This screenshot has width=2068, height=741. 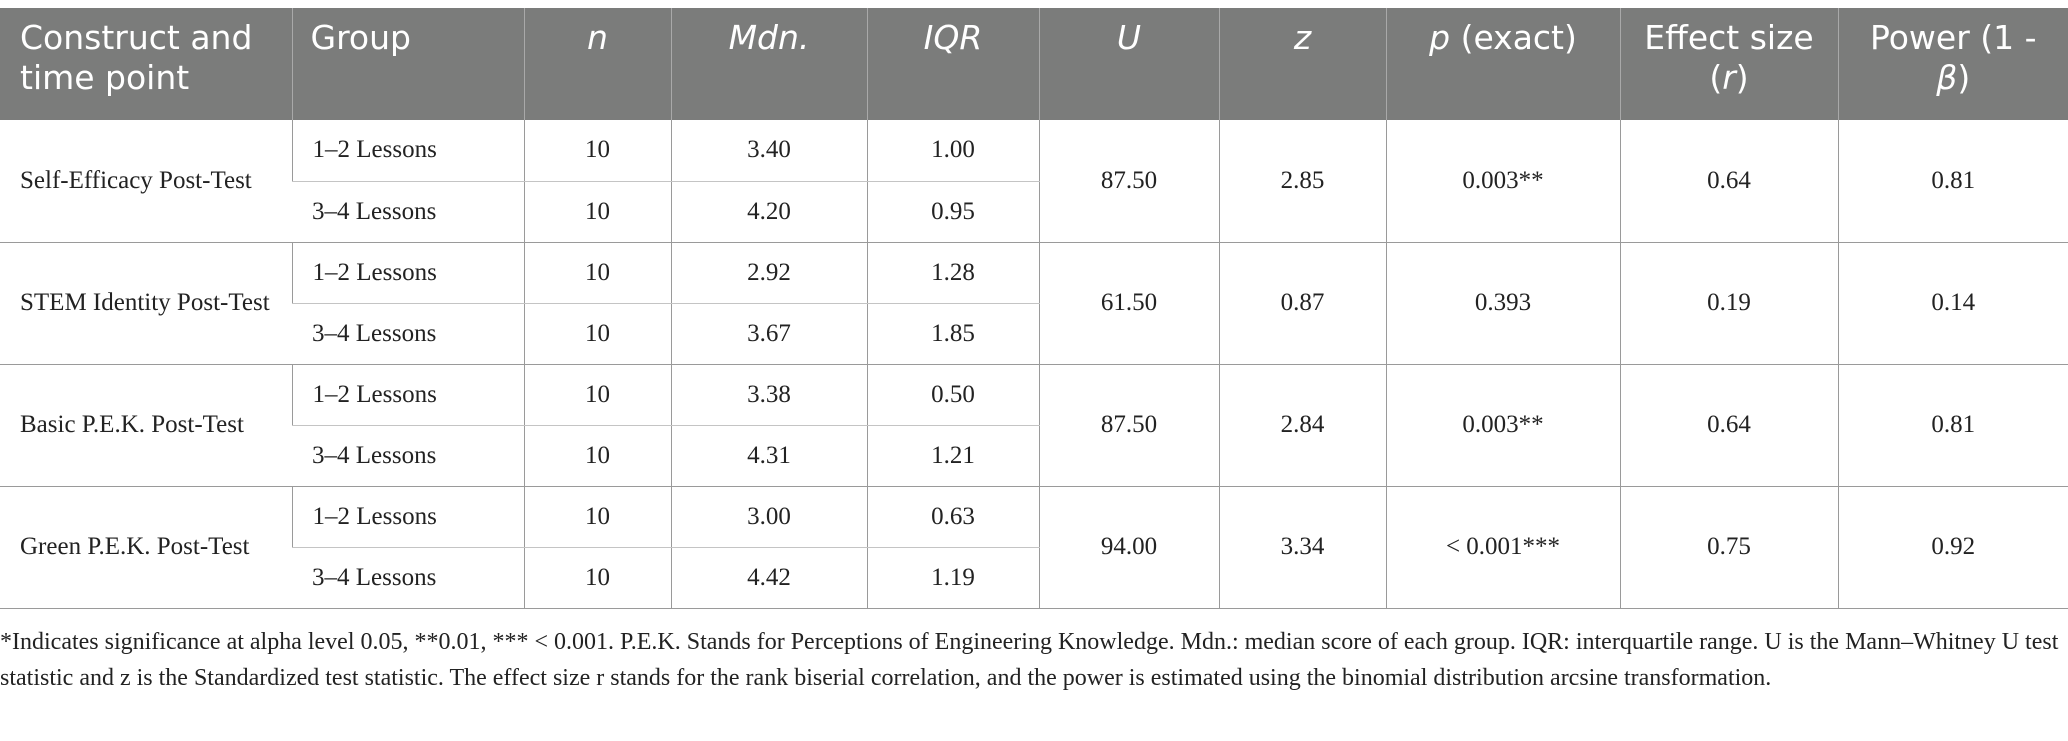 What do you see at coordinates (952, 273) in the screenshot?
I see `iqr-cell: 1.28` at bounding box center [952, 273].